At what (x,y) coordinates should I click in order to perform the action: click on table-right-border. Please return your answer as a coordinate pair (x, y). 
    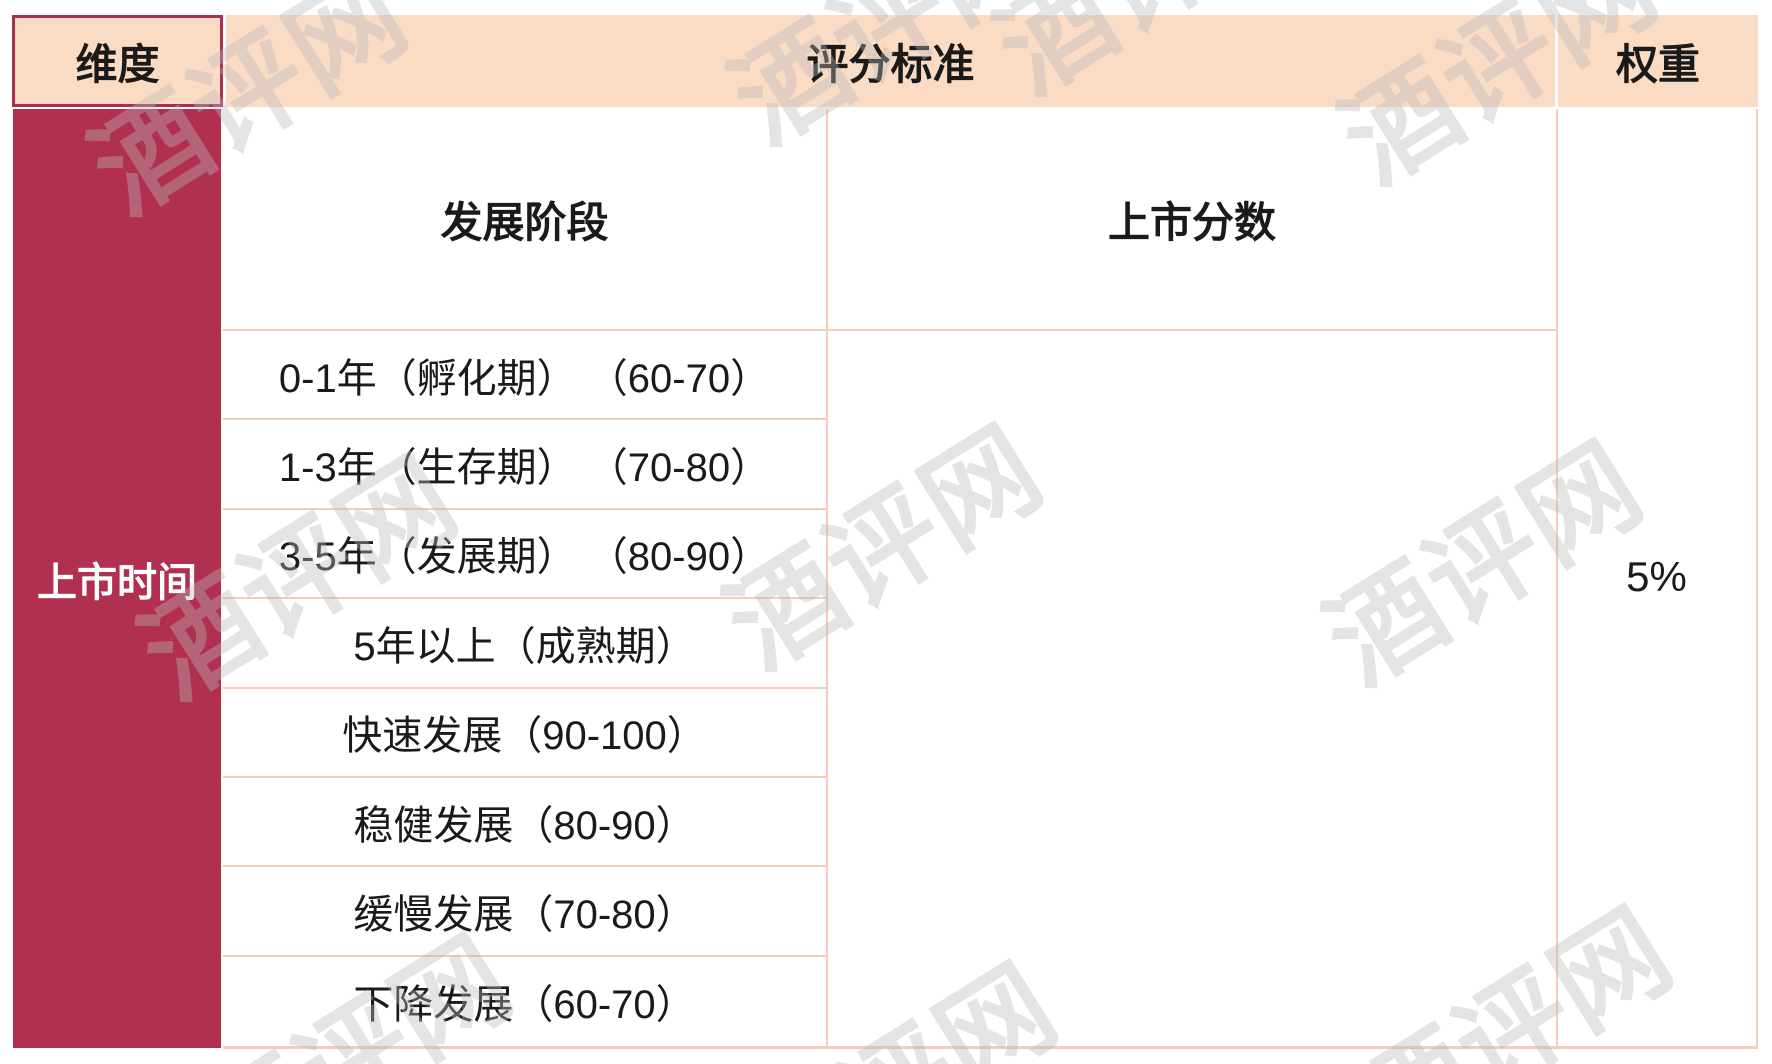
    Looking at the image, I should click on (1757, 577).